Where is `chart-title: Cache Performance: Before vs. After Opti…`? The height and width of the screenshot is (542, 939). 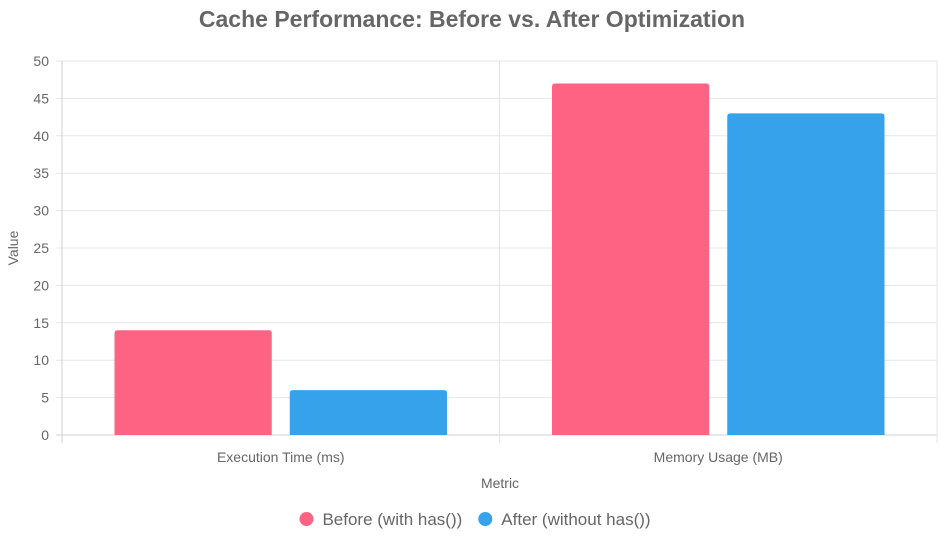 chart-title: Cache Performance: Before vs. After Opti… is located at coordinates (472, 19).